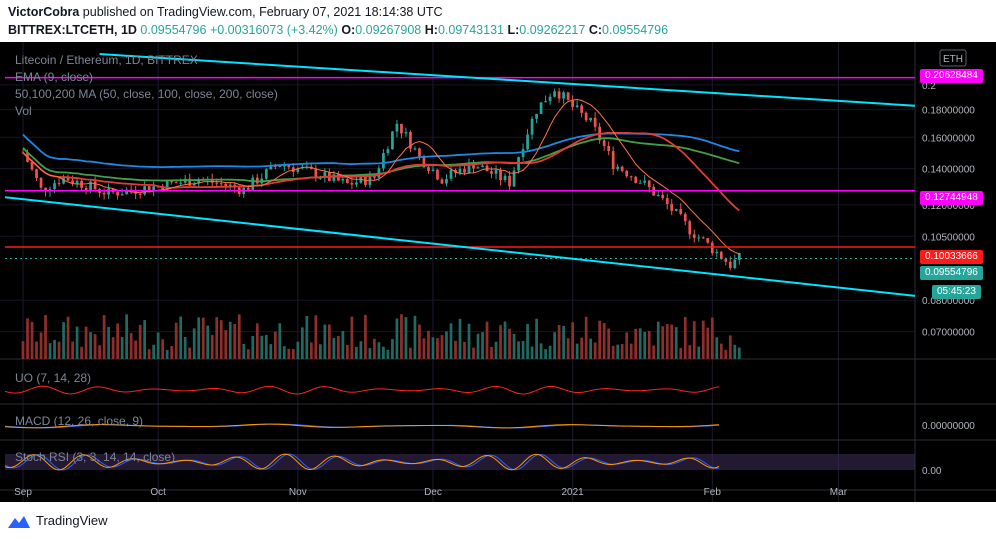 This screenshot has width=996, height=539. I want to click on price-change: +0.00316073 (+3.42%), so click(273, 30).